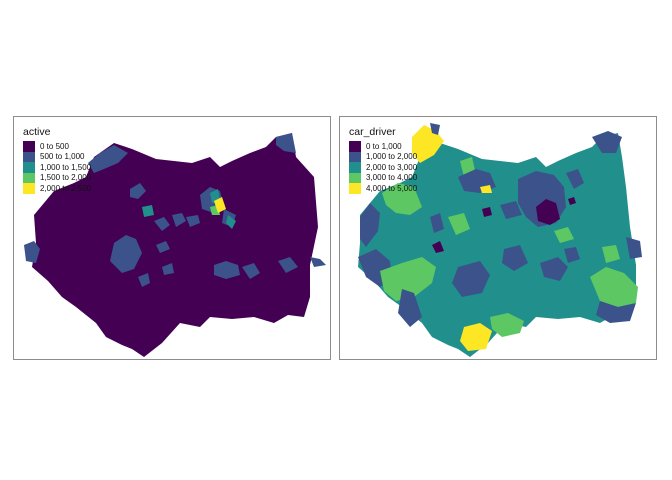 This screenshot has width=672, height=480. I want to click on legend-item: 2,000 to 3,000, so click(383, 167).